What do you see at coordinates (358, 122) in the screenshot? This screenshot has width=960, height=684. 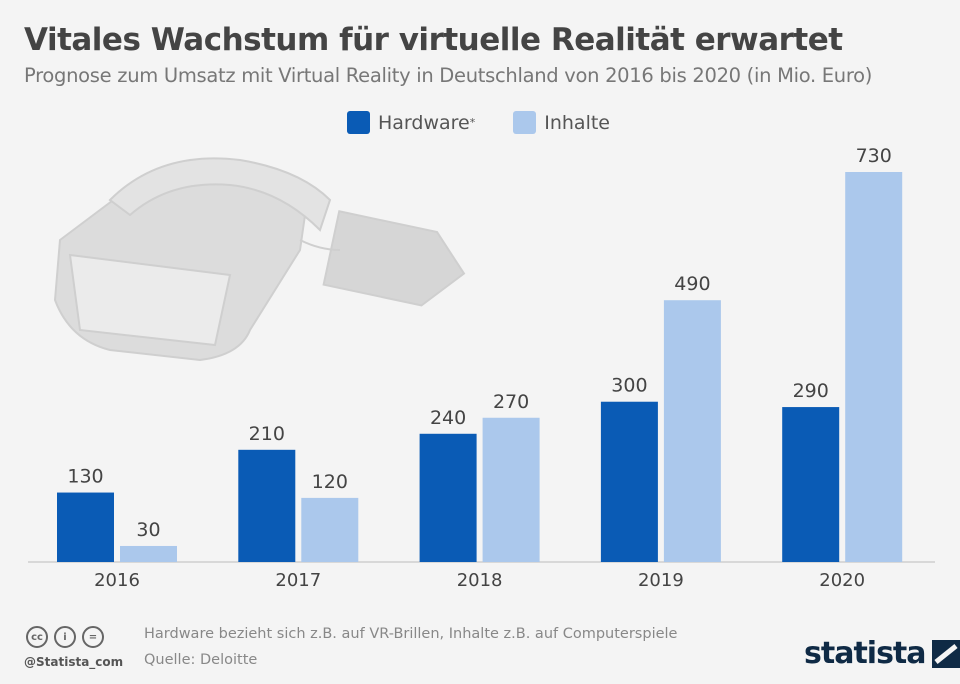 I see `legend-swatch-hardware` at bounding box center [358, 122].